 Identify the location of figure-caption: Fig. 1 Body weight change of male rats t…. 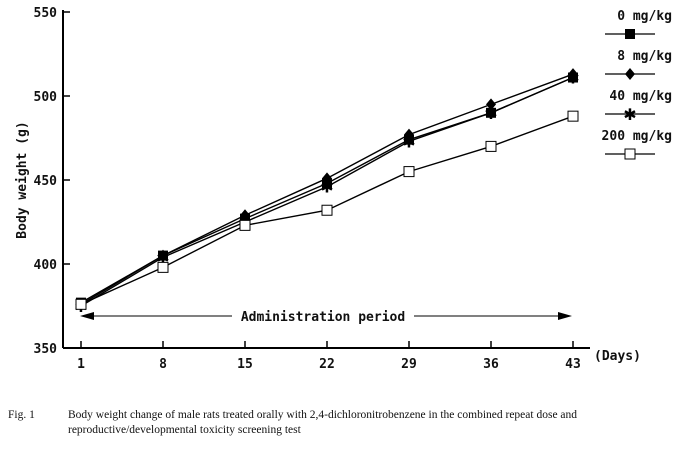
(348, 423).